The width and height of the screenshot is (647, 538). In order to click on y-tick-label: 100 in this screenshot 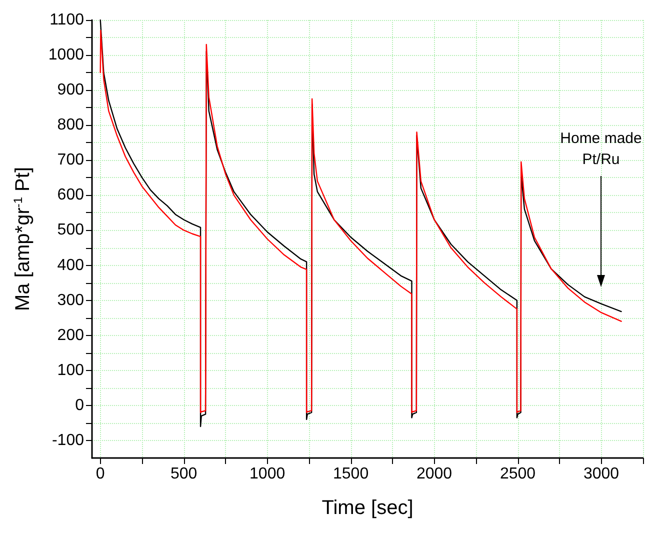, I will do `click(70, 370)`.